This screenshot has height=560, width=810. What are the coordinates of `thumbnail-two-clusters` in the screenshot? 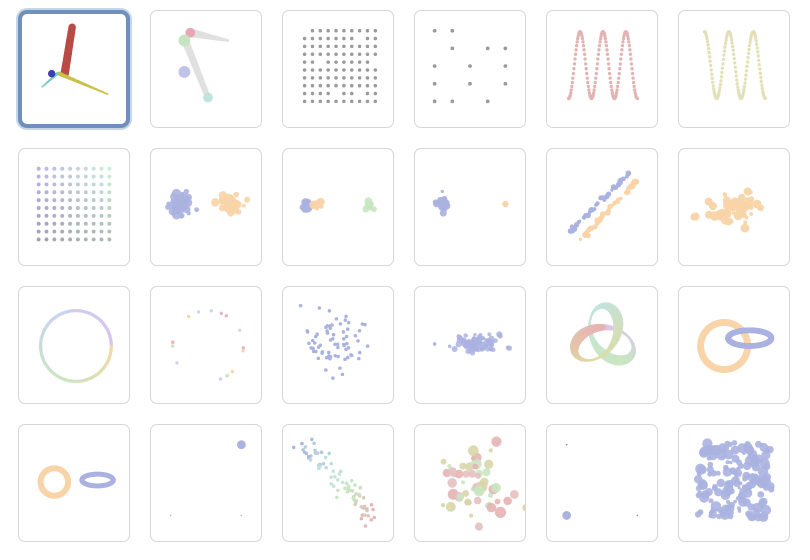 It's located at (206, 207).